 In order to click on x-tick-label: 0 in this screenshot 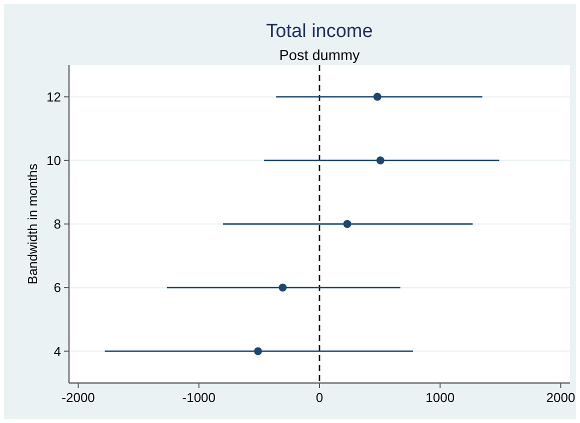, I will do `click(320, 397)`.